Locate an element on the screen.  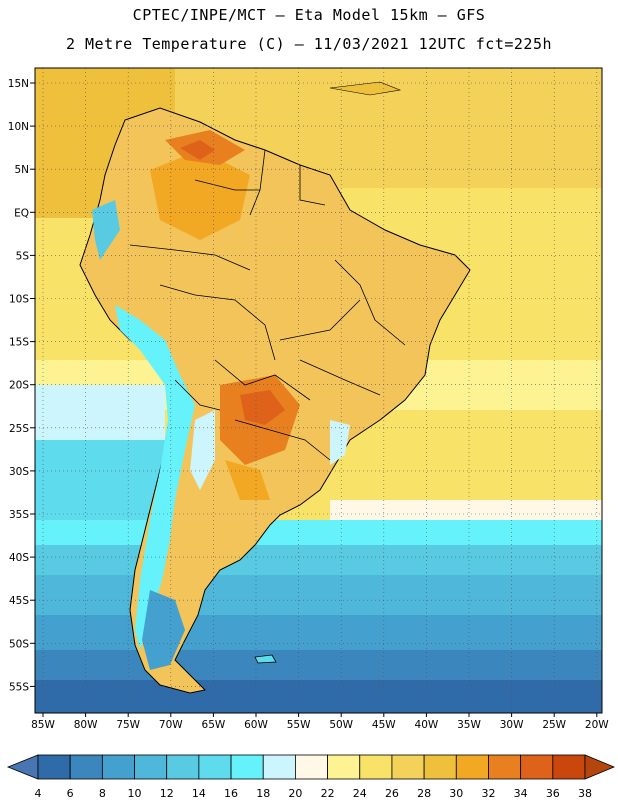
lat-label: 55S is located at coordinates (19, 687).